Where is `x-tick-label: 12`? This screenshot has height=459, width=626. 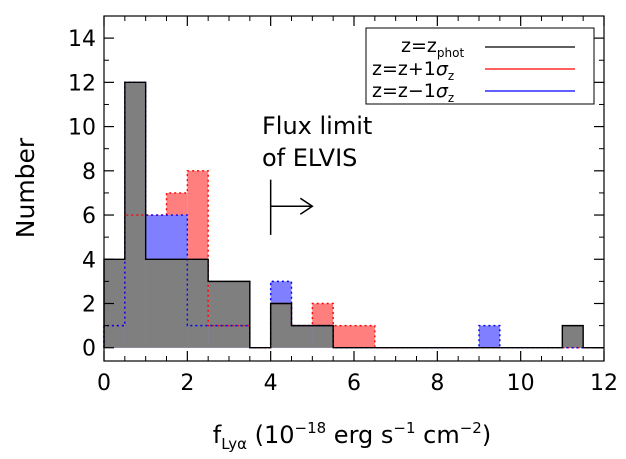 x-tick-label: 12 is located at coordinates (604, 383).